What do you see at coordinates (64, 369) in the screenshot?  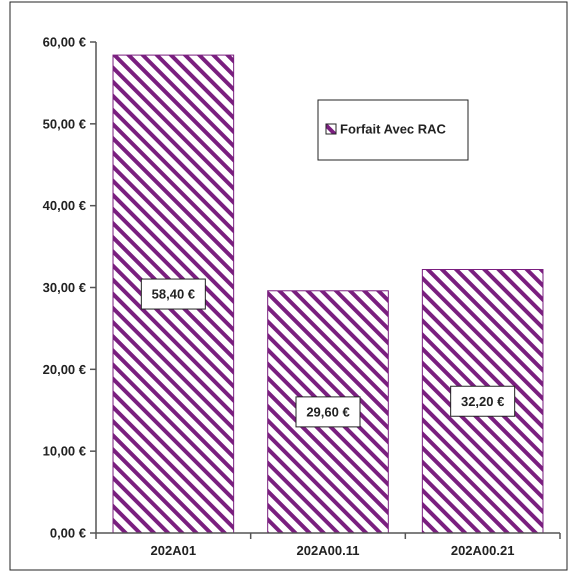 I see `y-tick-label: 20,00 €` at bounding box center [64, 369].